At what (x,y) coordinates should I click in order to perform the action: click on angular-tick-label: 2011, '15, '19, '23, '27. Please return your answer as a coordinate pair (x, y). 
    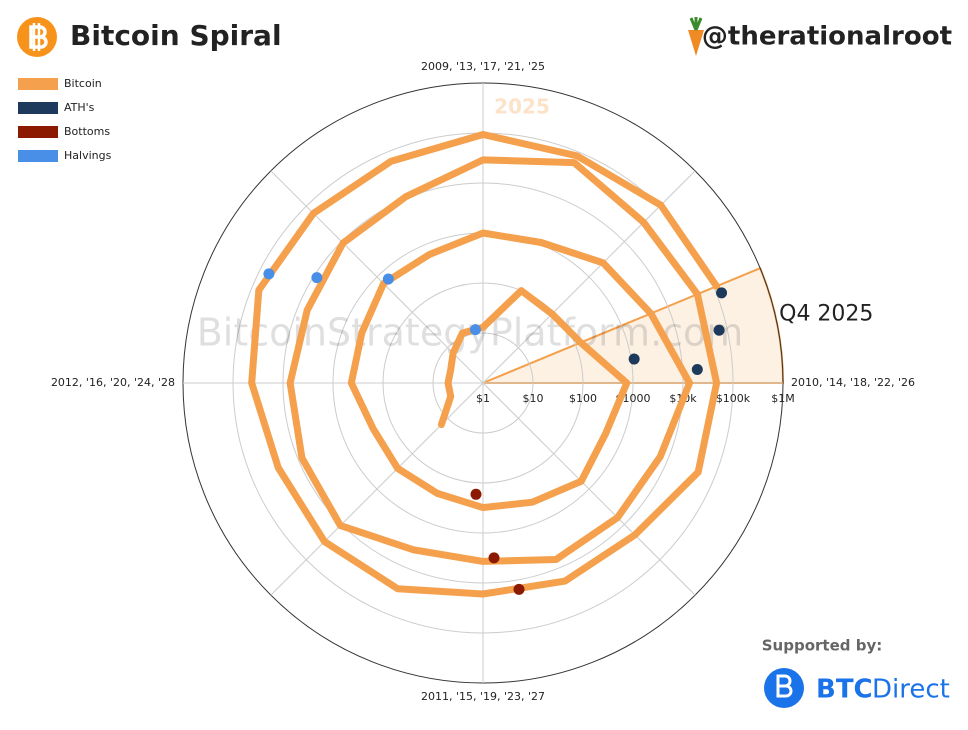
    Looking at the image, I should click on (483, 696).